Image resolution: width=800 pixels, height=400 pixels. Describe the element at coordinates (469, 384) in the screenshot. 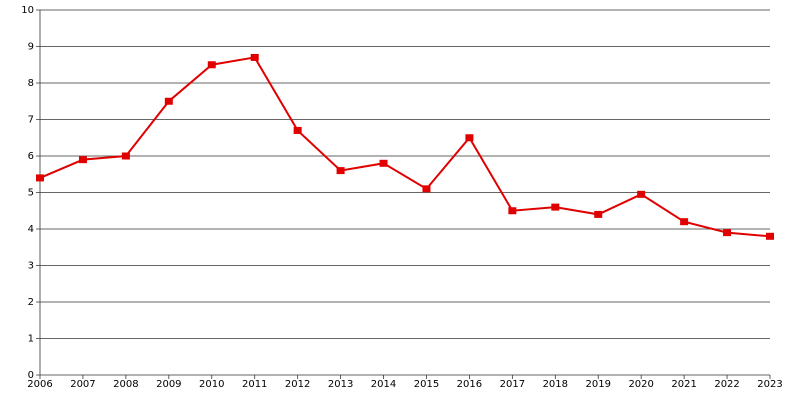

I see `x-tick-label: 2016` at that location.